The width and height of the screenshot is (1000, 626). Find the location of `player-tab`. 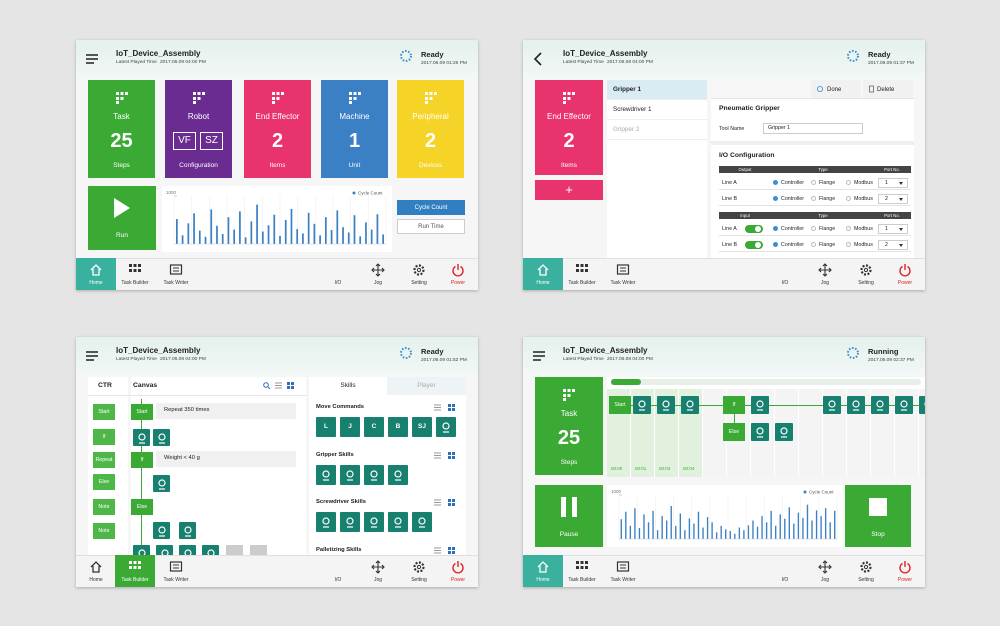

player-tab is located at coordinates (426, 386).